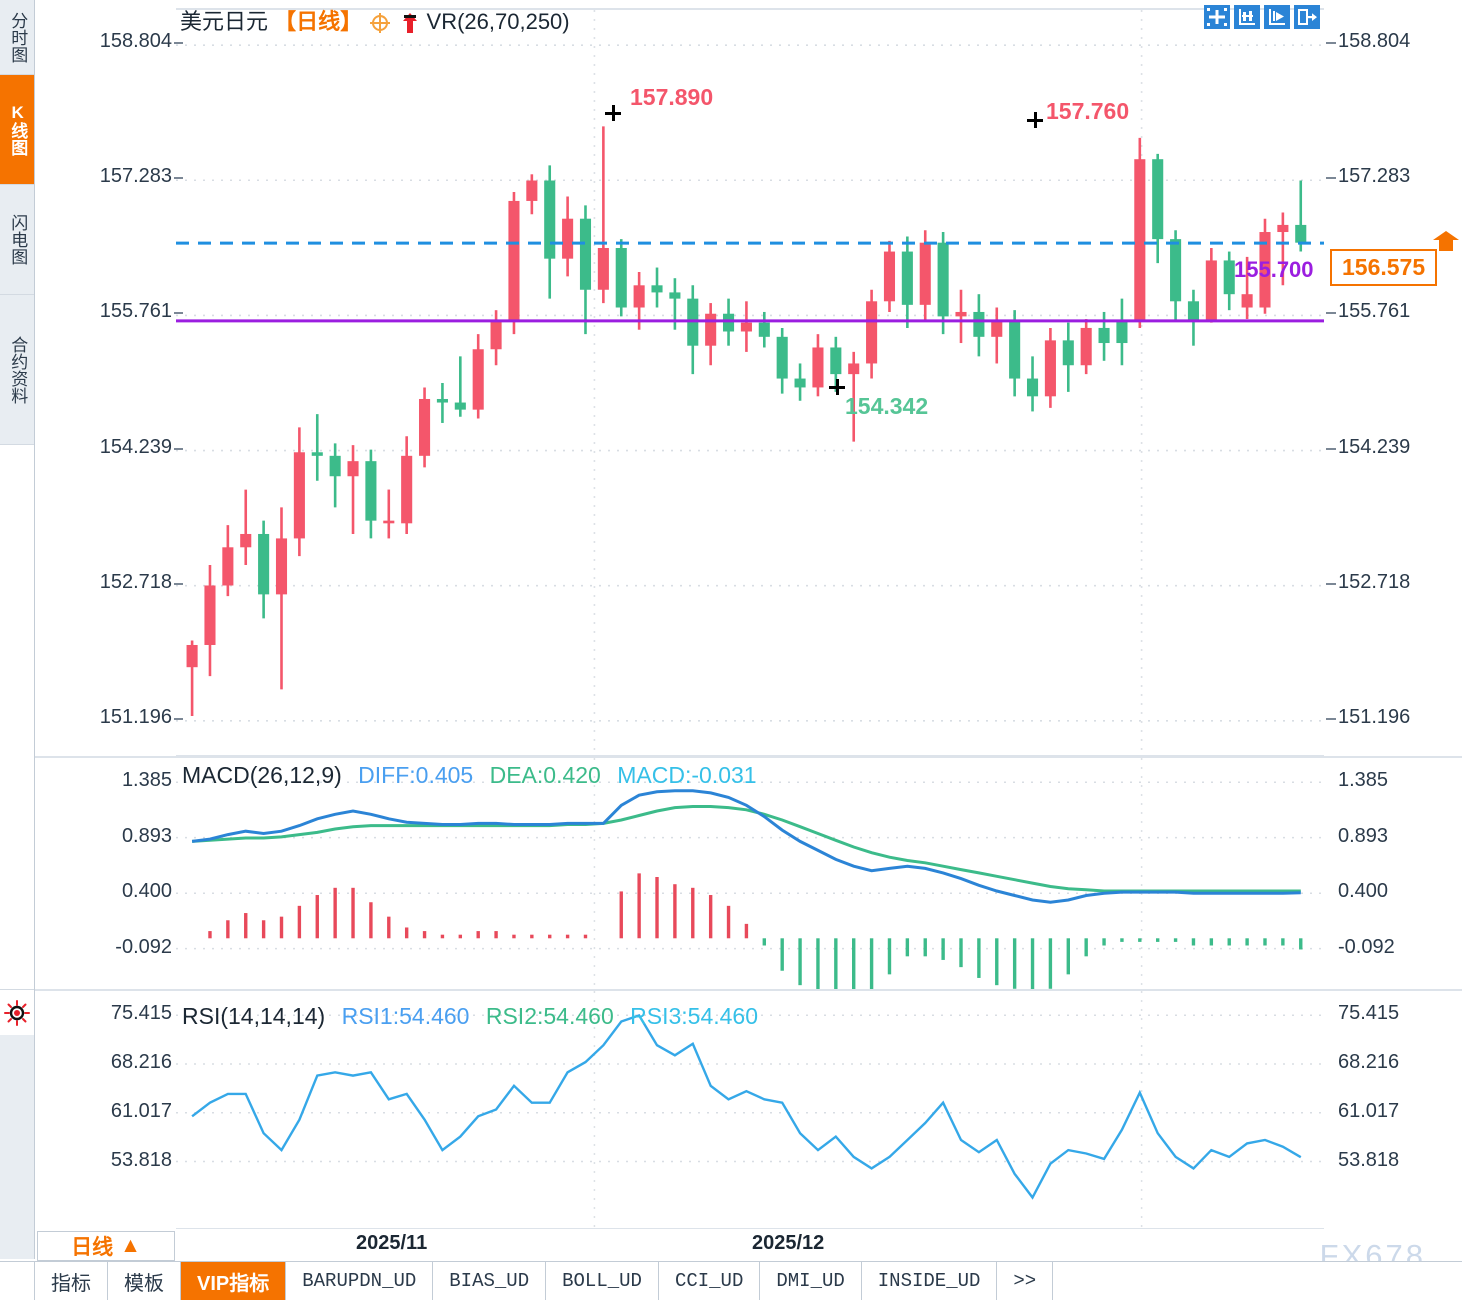 This screenshot has width=1462, height=1300. I want to click on price-axis-left-tick: 151.196, so click(135, 716).